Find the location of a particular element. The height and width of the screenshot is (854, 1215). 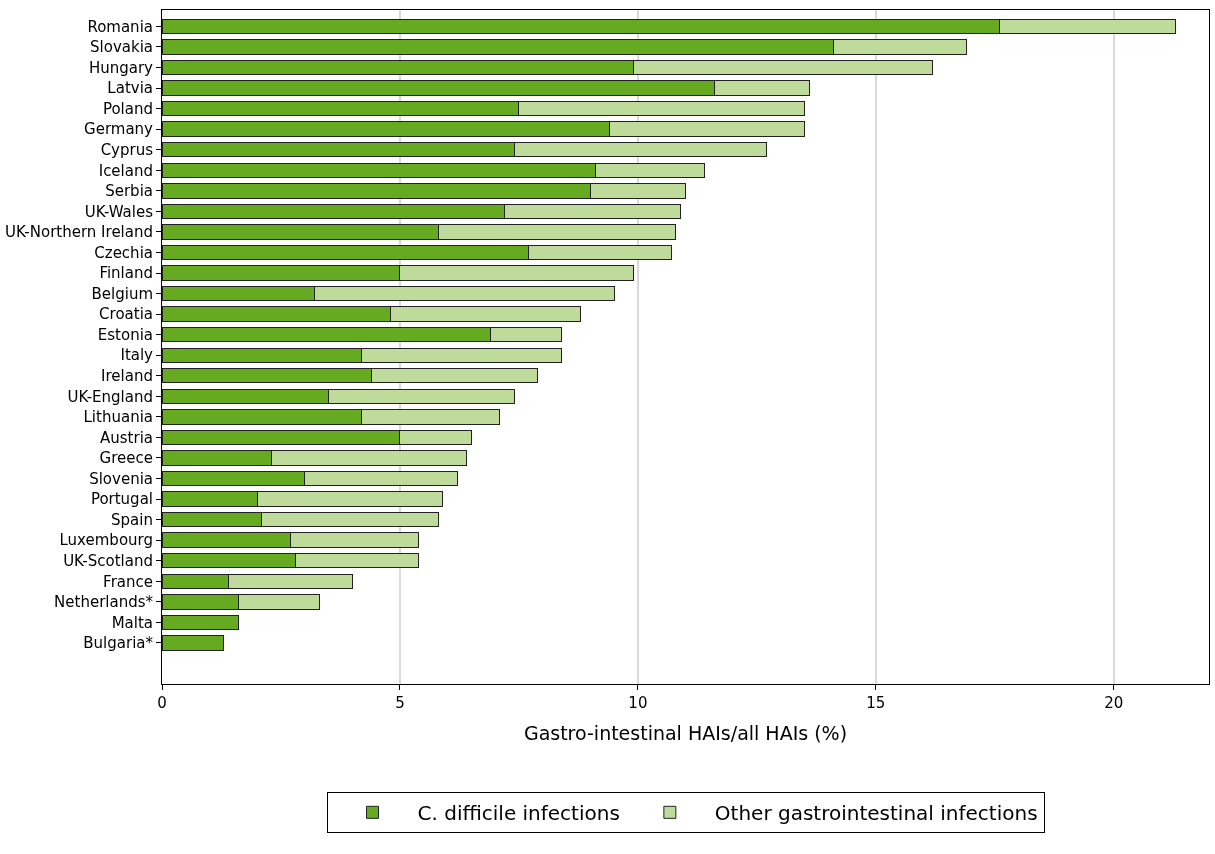

y-tick-label: Serbia is located at coordinates (129, 191).